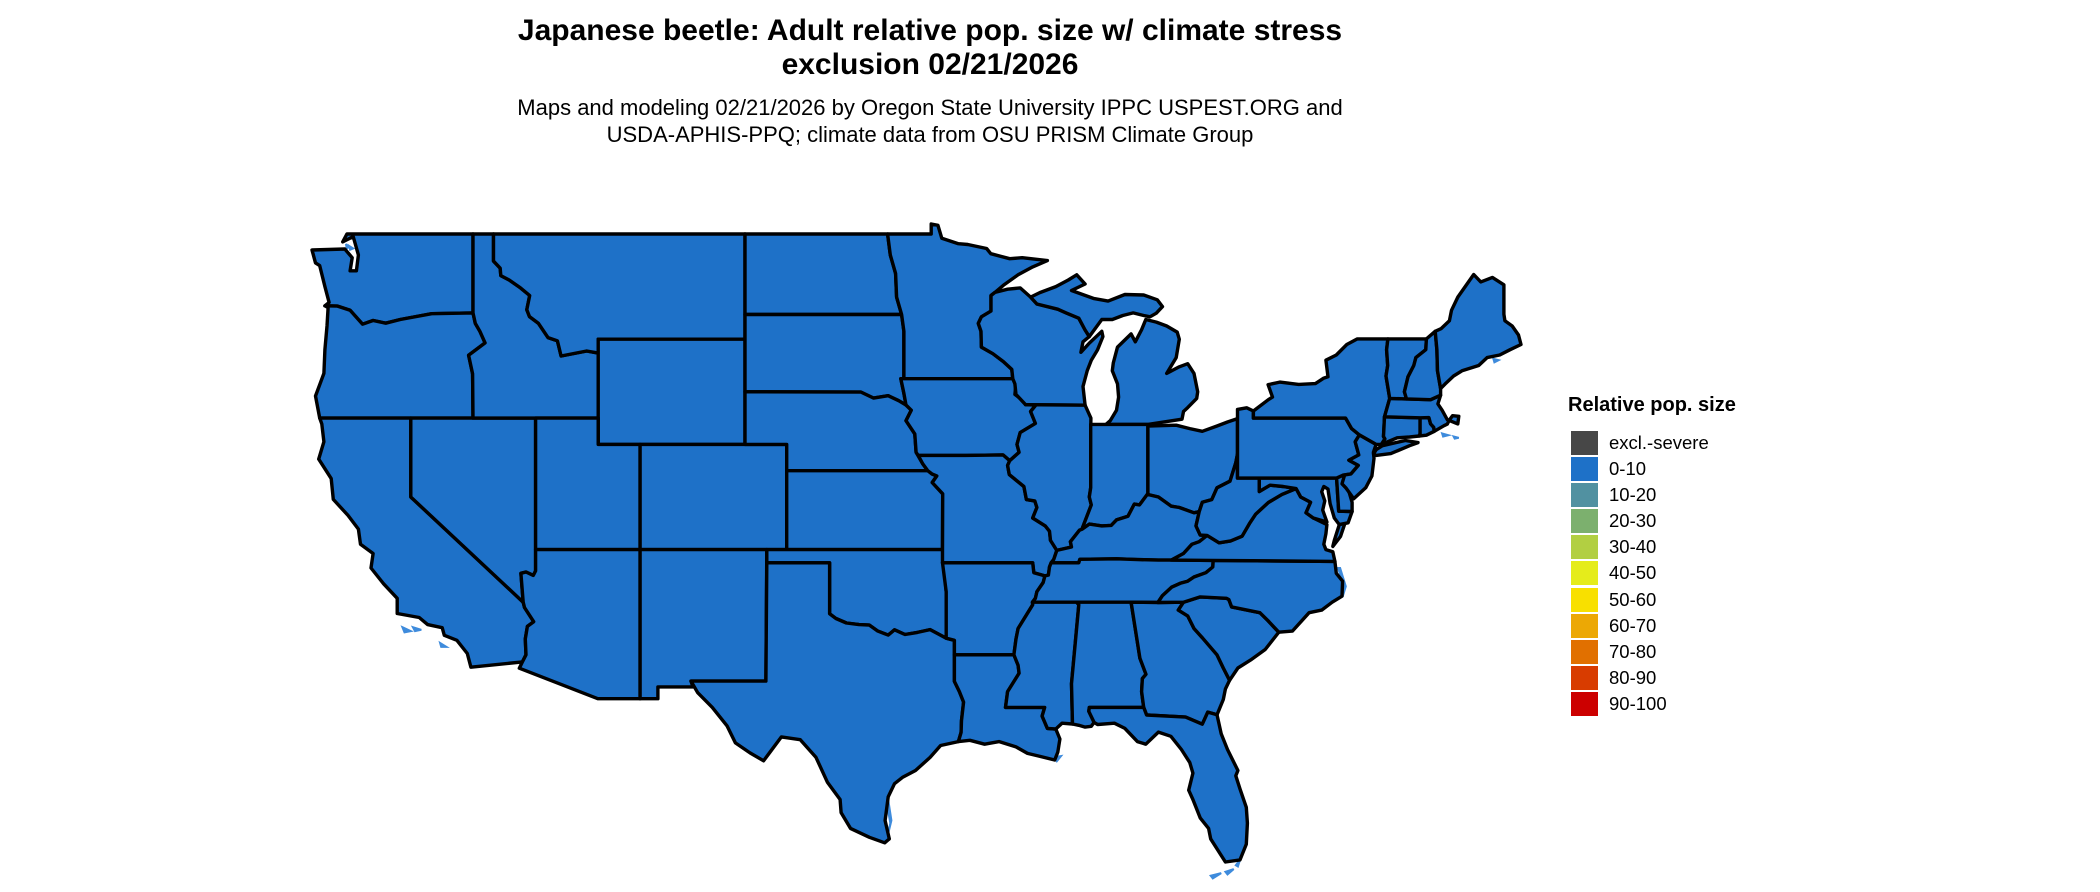 This screenshot has width=2100, height=892. What do you see at coordinates (1339, 535) in the screenshot?
I see `state-VA-ES` at bounding box center [1339, 535].